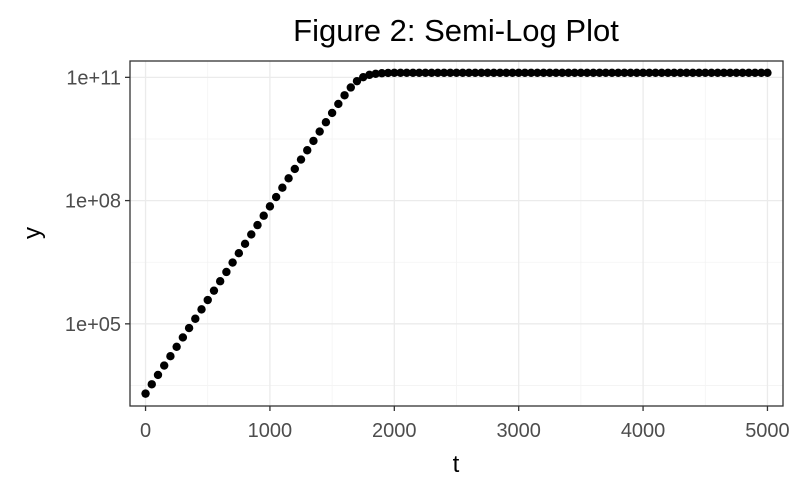 This screenshot has width=800, height=494. Describe the element at coordinates (518, 431) in the screenshot. I see `x-tick-label: 3000` at that location.